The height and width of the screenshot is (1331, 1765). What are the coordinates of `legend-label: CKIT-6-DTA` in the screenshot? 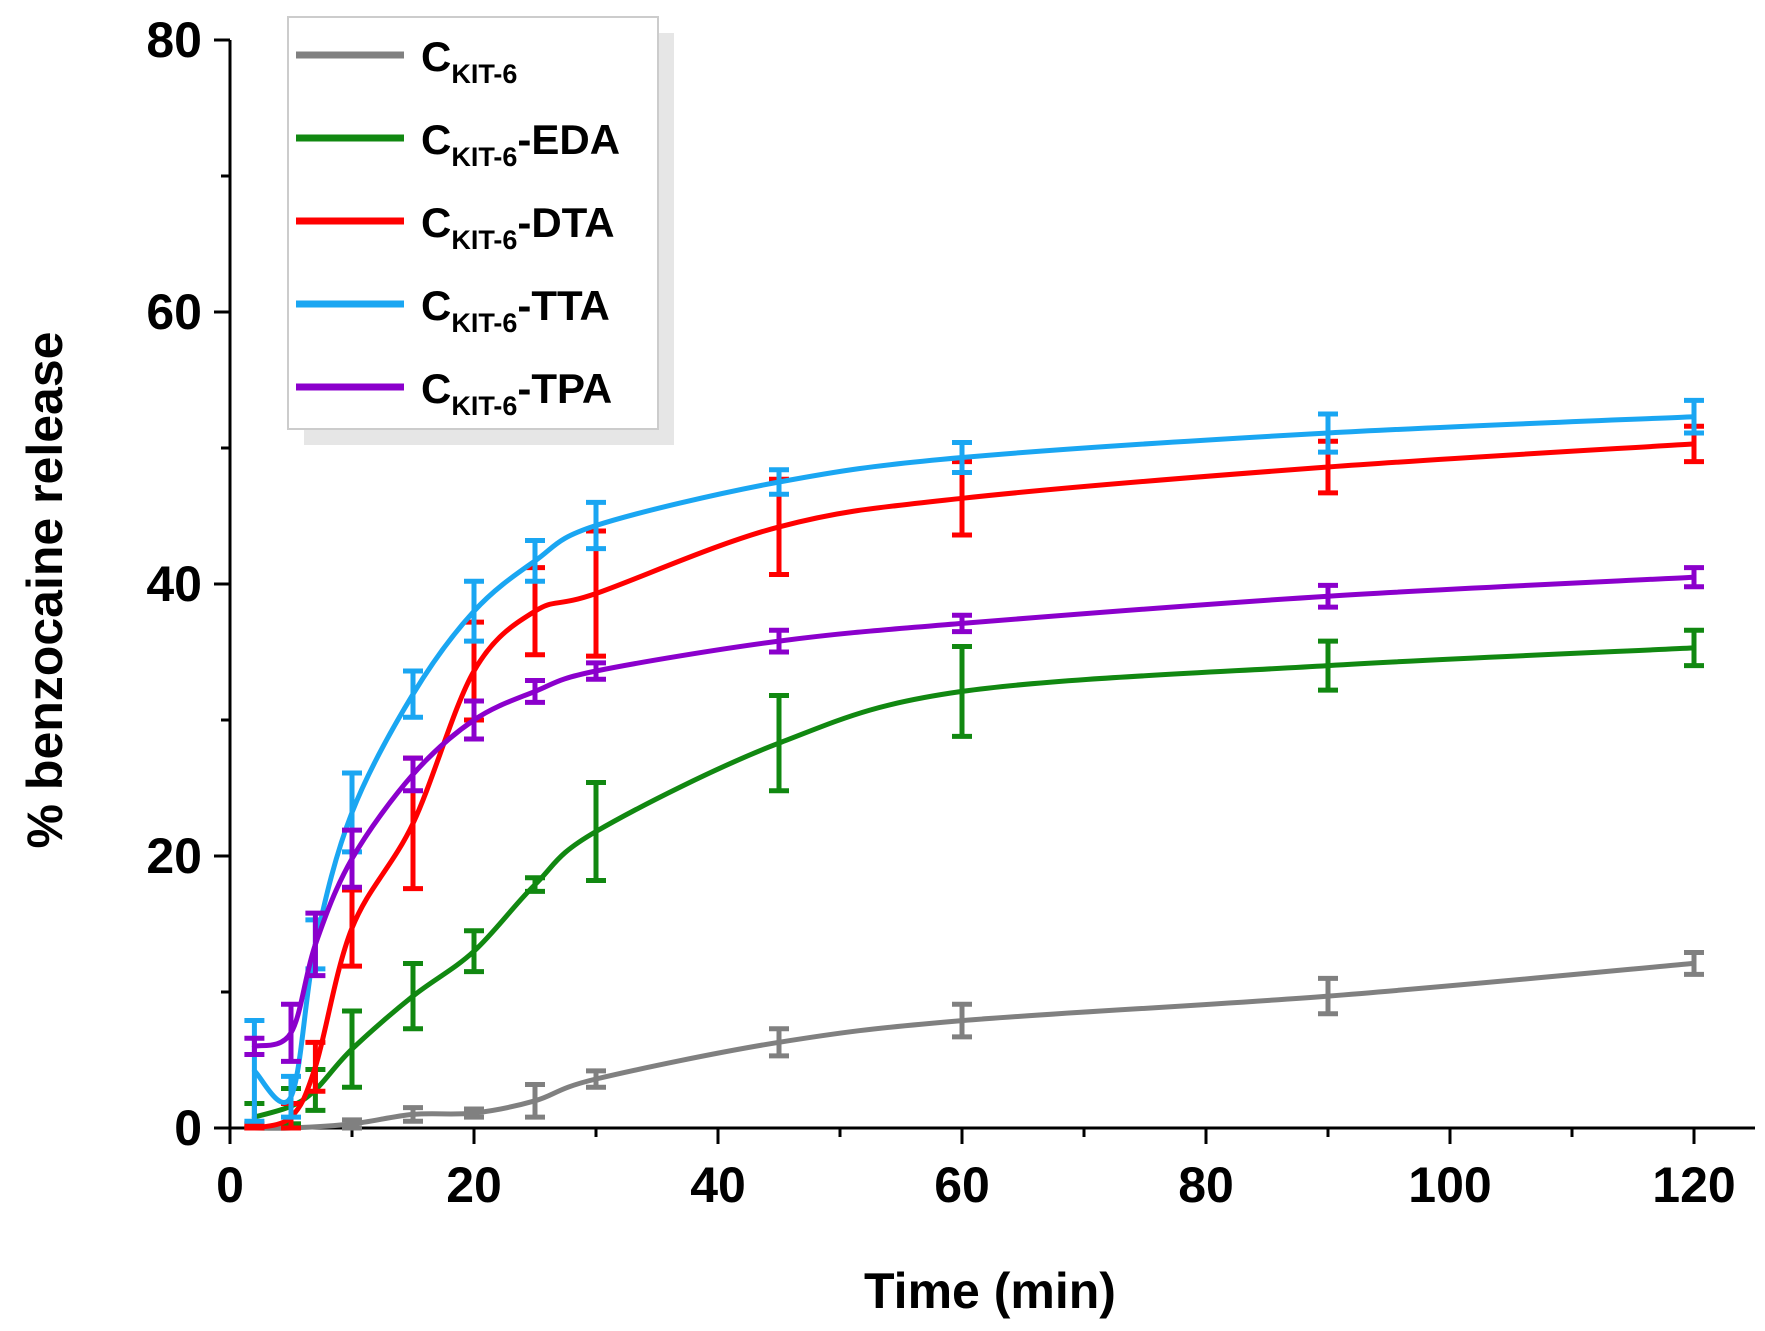 It's located at (518, 227).